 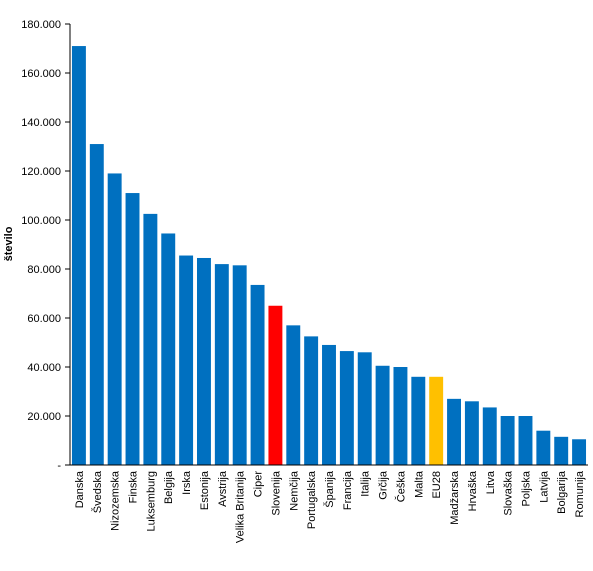 What do you see at coordinates (562, 492) in the screenshot?
I see `x-tick-label: Bolgarija` at bounding box center [562, 492].